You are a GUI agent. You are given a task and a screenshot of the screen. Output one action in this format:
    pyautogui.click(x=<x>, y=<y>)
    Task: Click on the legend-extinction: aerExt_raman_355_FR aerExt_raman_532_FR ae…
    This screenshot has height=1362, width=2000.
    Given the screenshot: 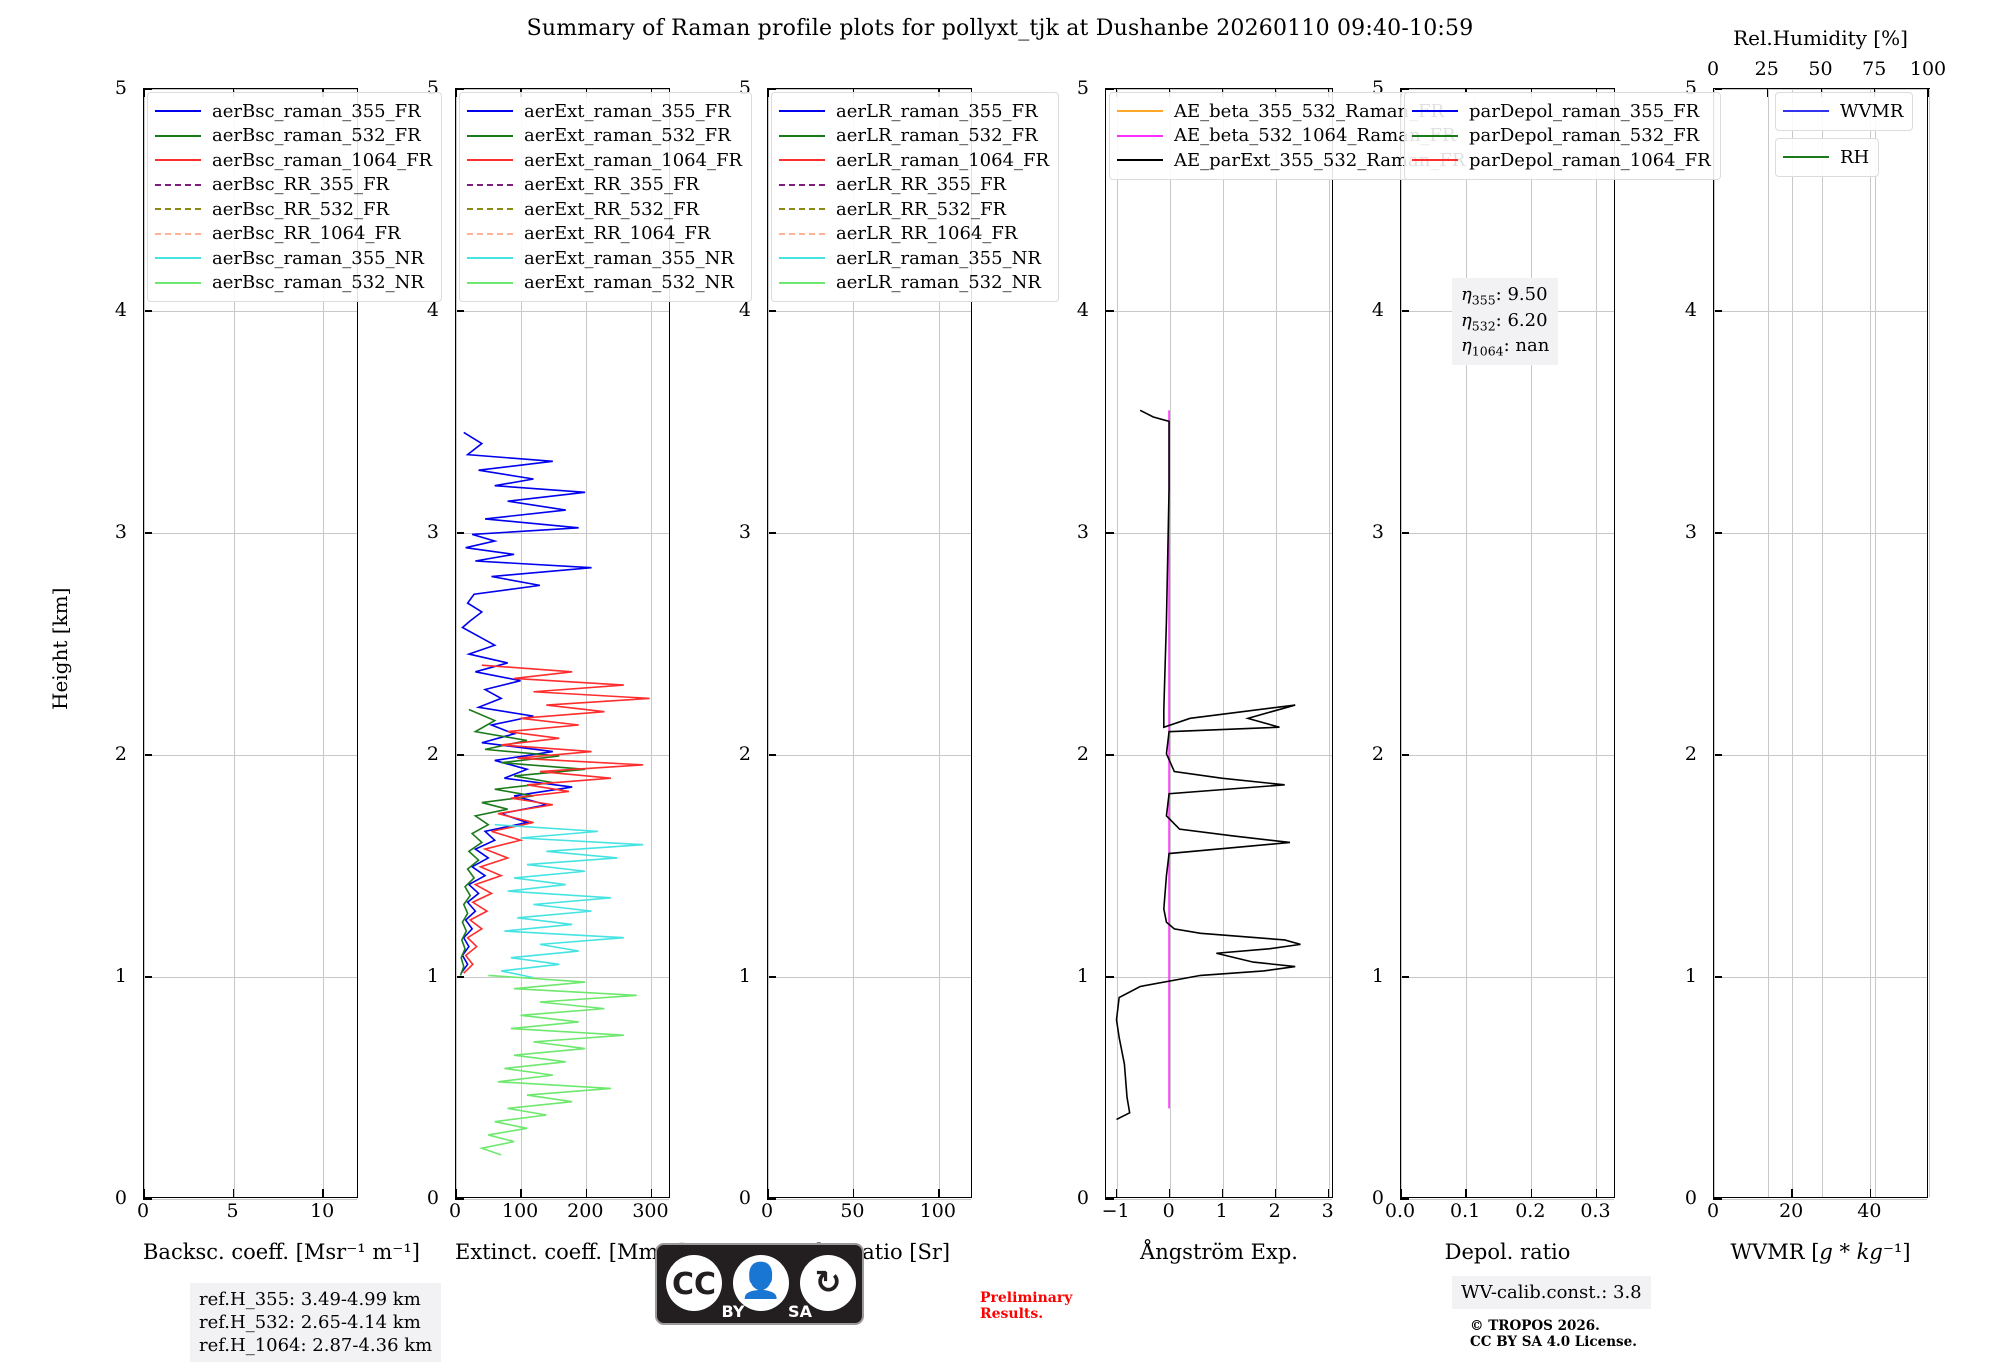 What is the action you would take?
    pyautogui.click(x=606, y=197)
    